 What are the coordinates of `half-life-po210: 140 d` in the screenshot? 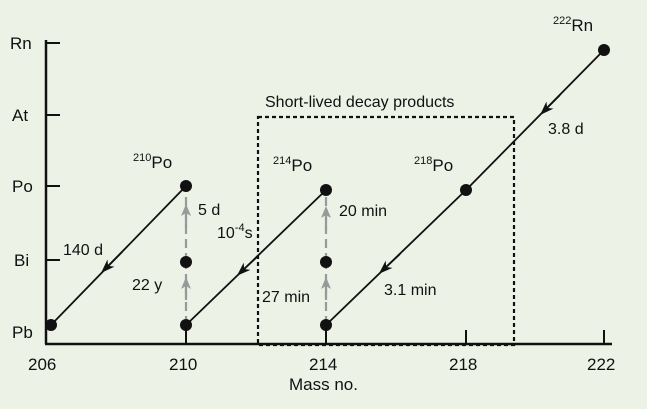 It's located at (83, 250).